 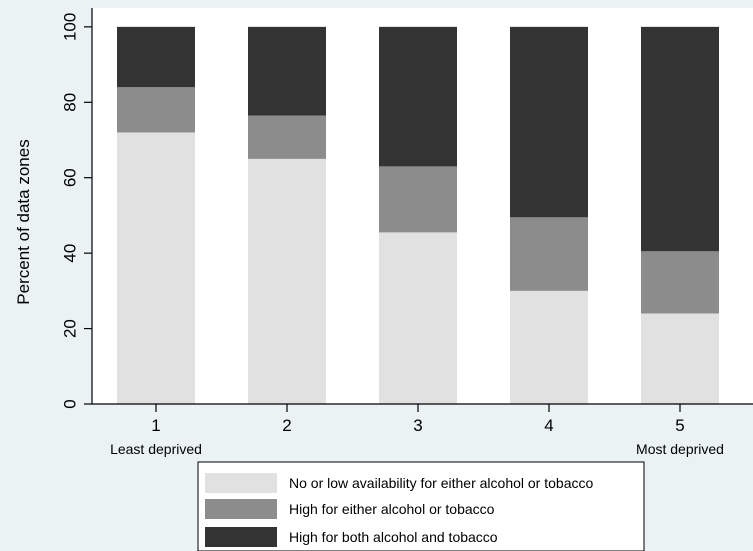 I want to click on x-tick-label-2: 2, so click(x=286, y=425).